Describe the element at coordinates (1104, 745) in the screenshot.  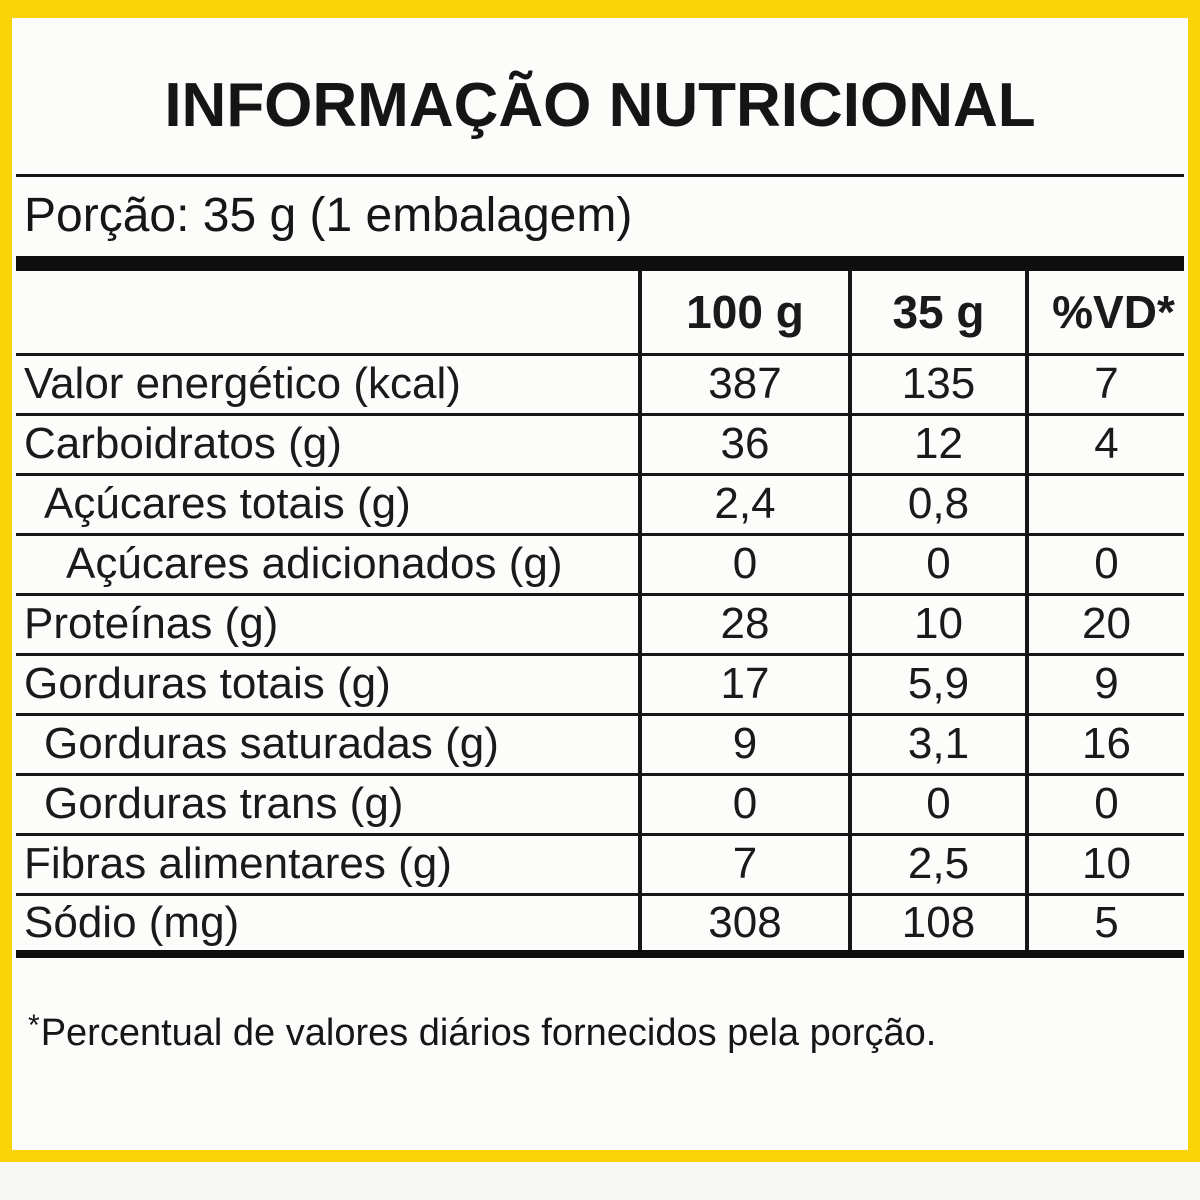
I see `value-percent-vd: 16` at that location.